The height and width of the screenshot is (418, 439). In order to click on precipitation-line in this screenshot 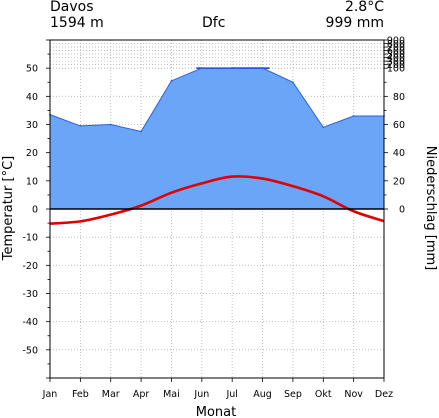, I will do `click(216, 100)`.